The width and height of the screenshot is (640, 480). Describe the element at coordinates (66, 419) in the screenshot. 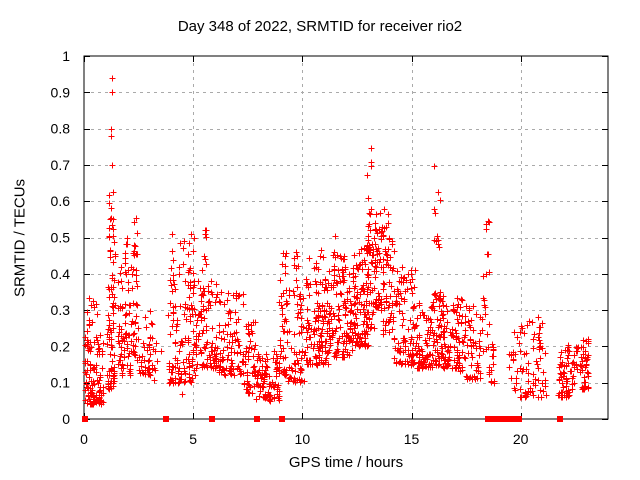

I see `y-tick-label: 0` at that location.